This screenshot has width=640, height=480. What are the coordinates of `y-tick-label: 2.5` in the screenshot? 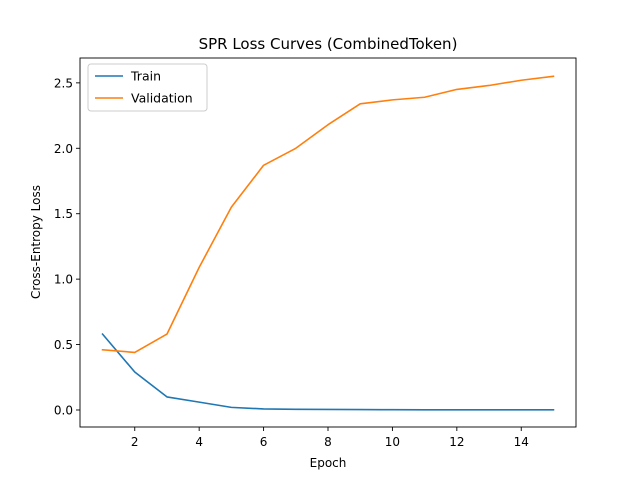 It's located at (63, 83).